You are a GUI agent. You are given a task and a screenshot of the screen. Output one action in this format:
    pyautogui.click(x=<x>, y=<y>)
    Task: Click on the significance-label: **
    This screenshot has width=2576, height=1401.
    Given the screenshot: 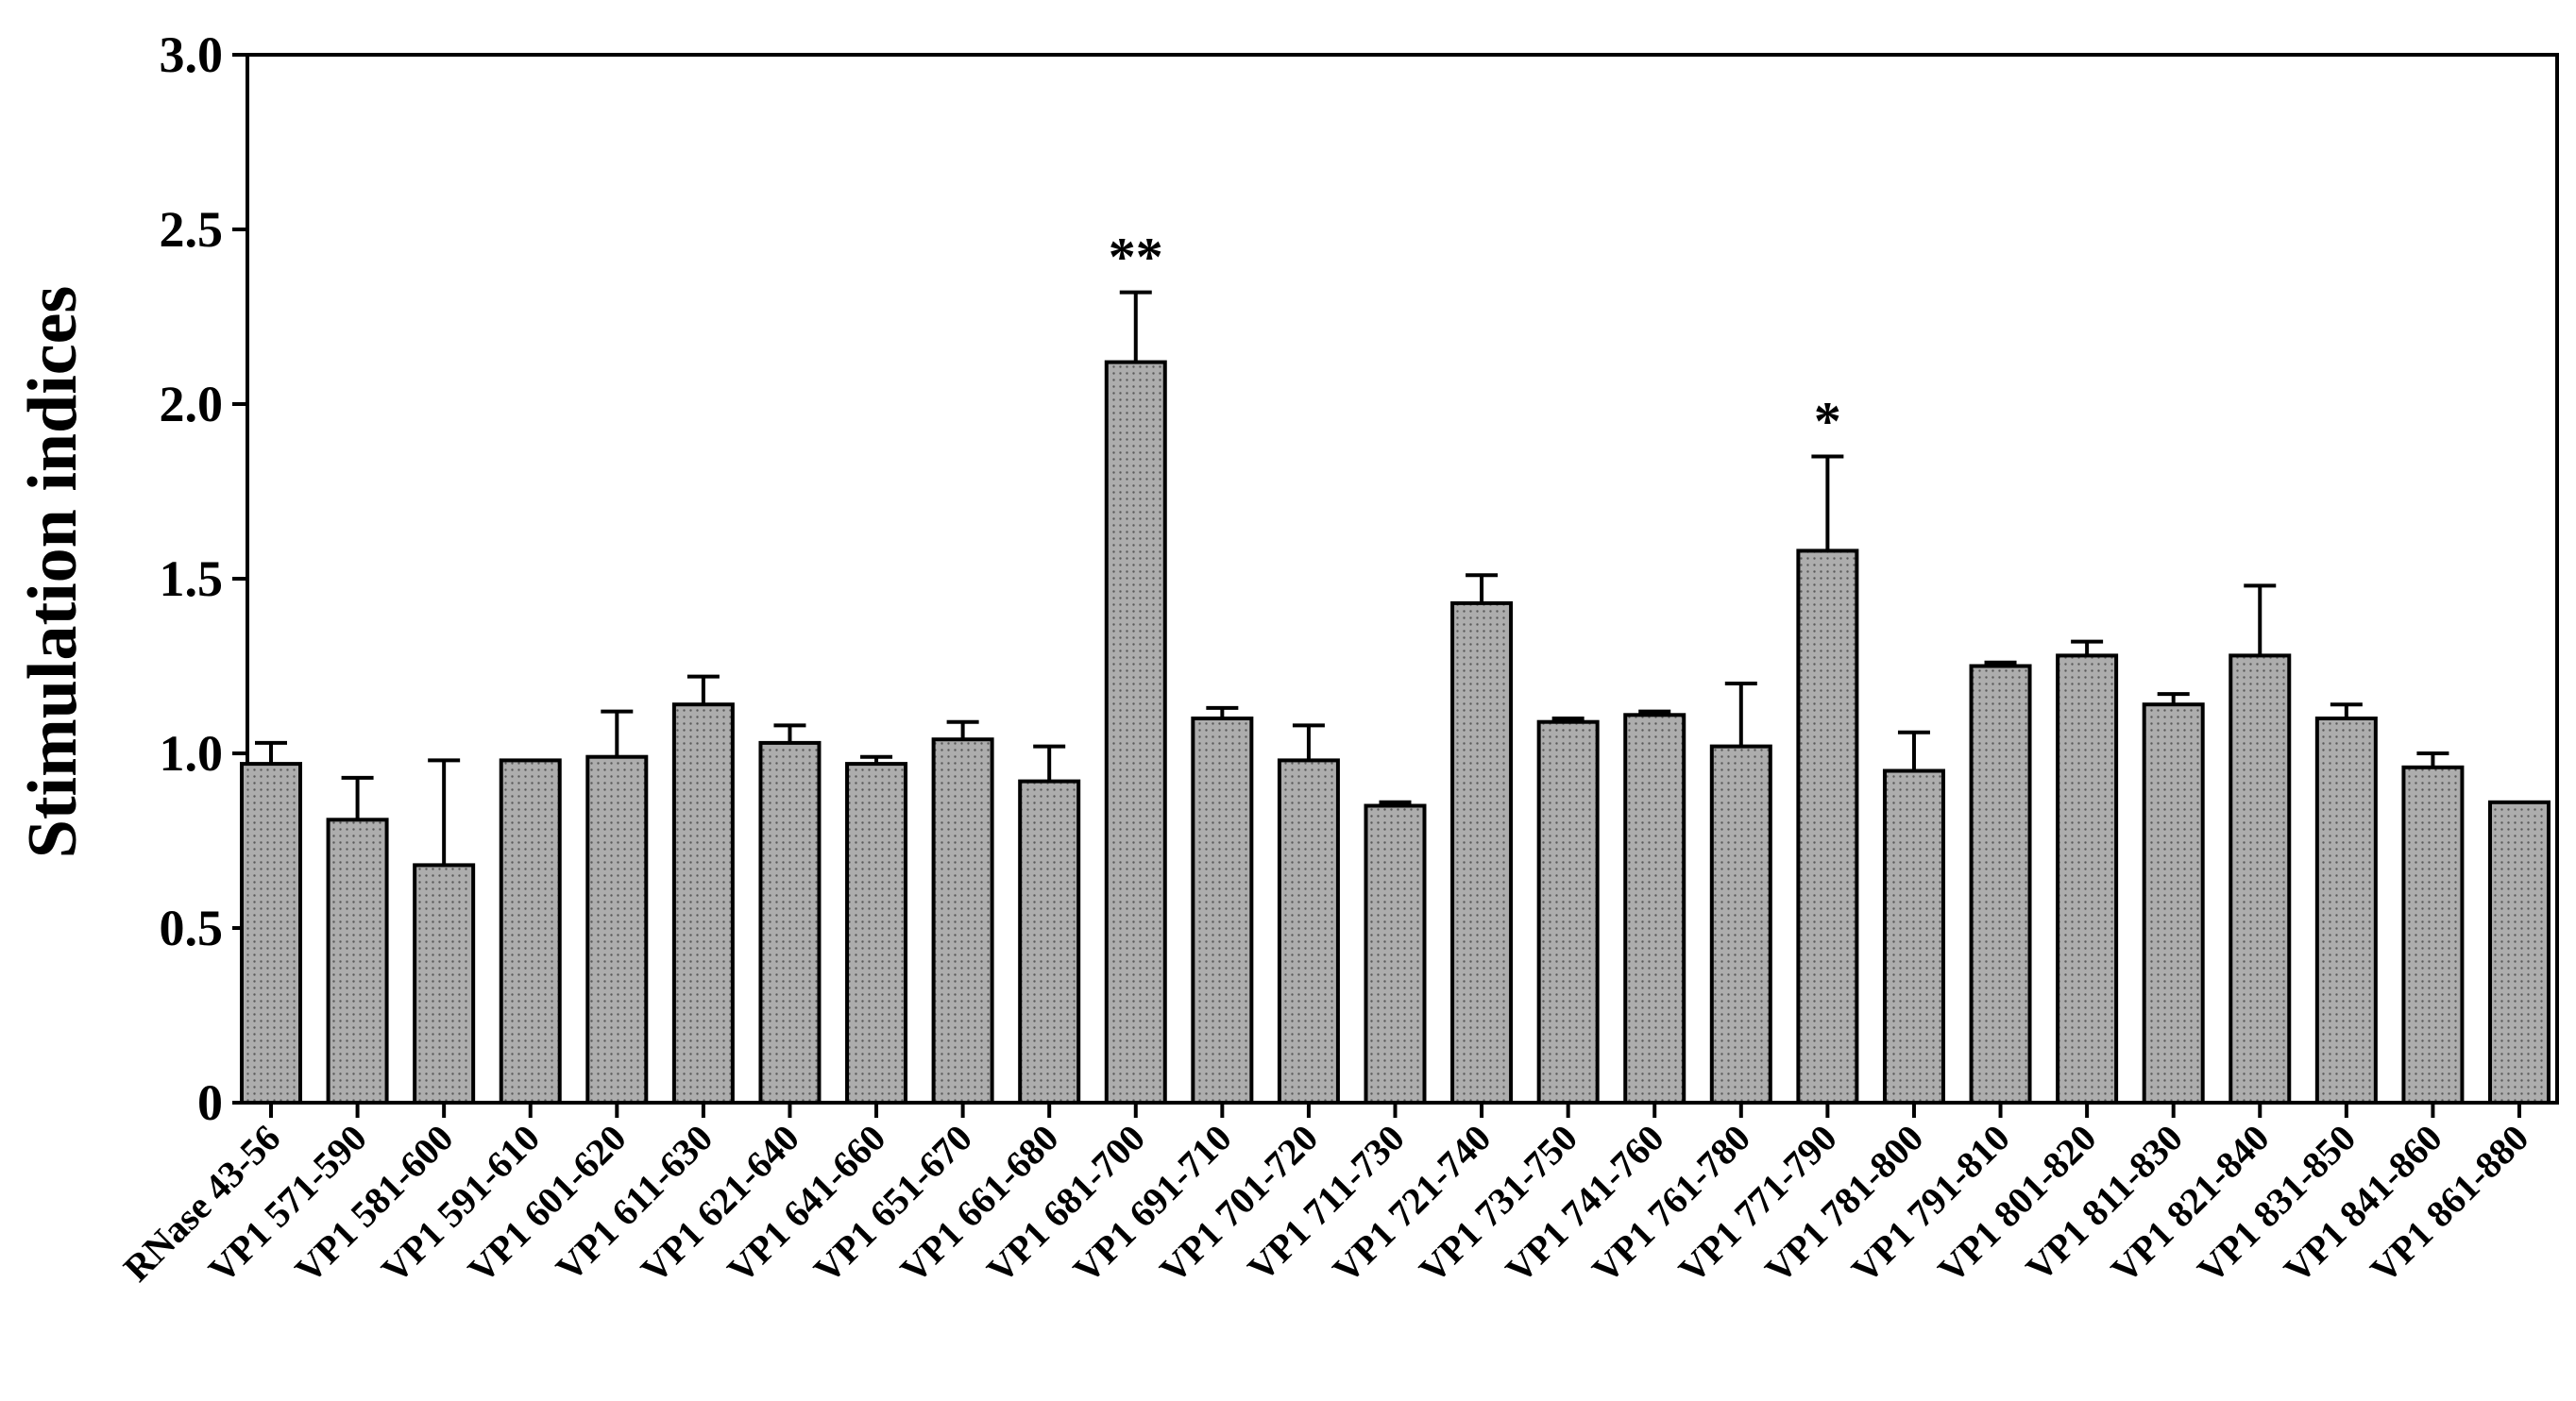 What is the action you would take?
    pyautogui.click(x=1136, y=258)
    